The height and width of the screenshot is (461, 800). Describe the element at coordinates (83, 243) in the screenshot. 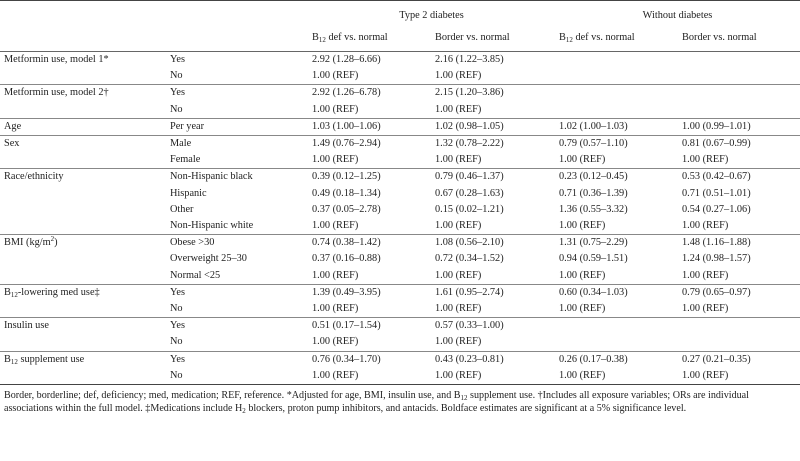

I see `row-category: BMI (kg/m2)` at that location.